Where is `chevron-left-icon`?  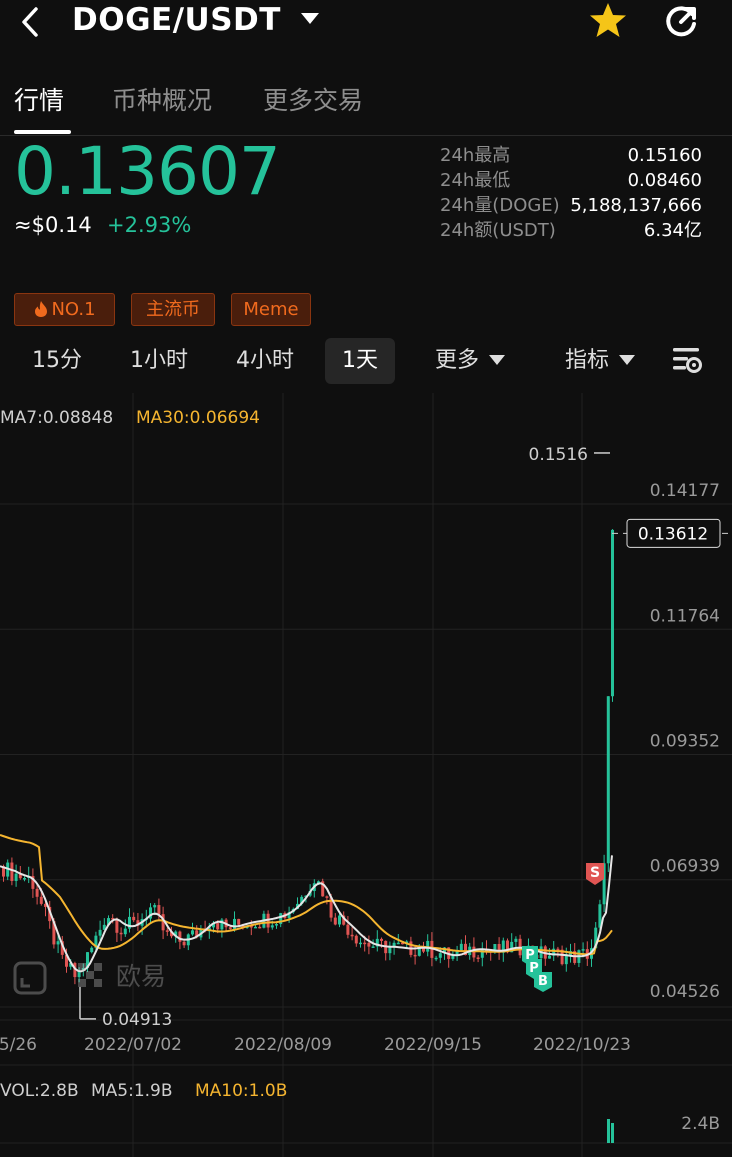 chevron-left-icon is located at coordinates (31, 21).